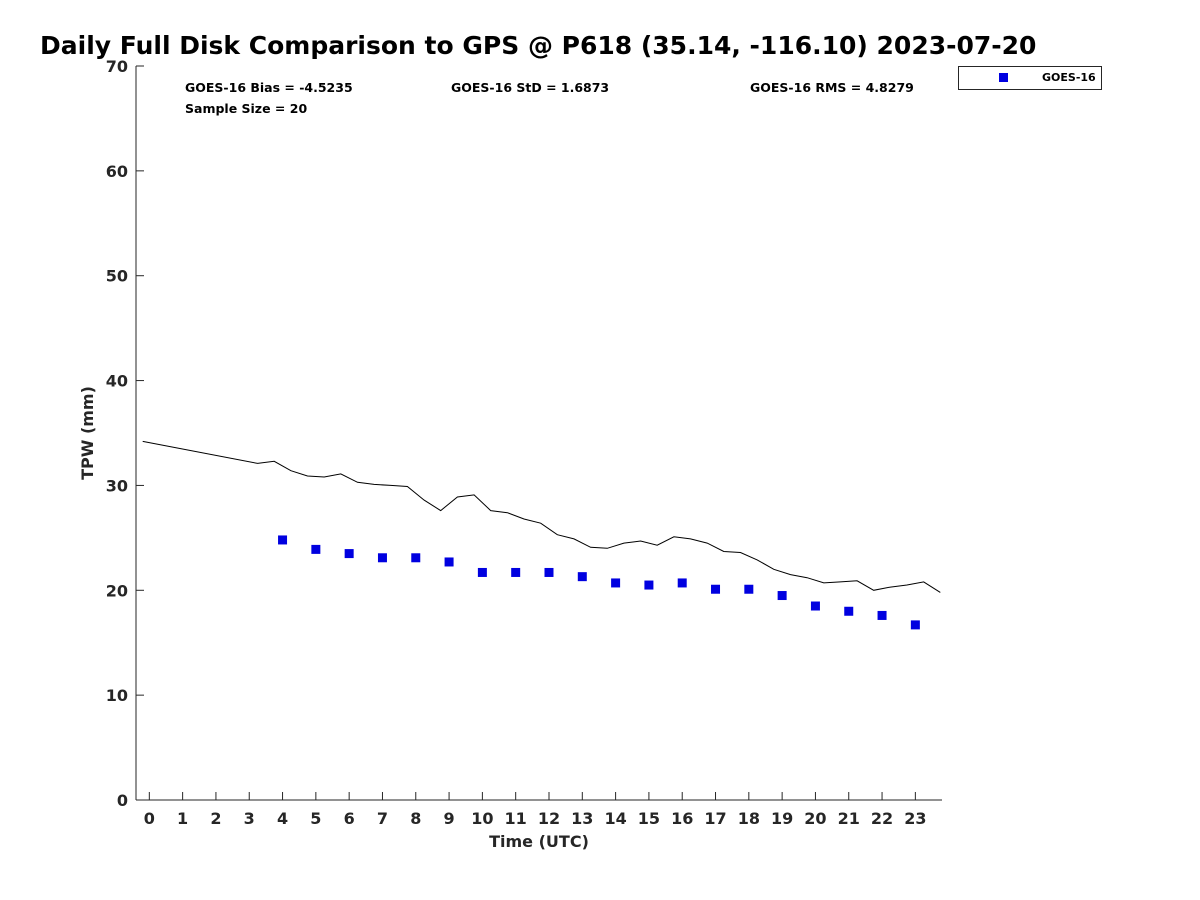 This screenshot has width=1200, height=900. What do you see at coordinates (749, 818) in the screenshot?
I see `x-tick-label: 18` at bounding box center [749, 818].